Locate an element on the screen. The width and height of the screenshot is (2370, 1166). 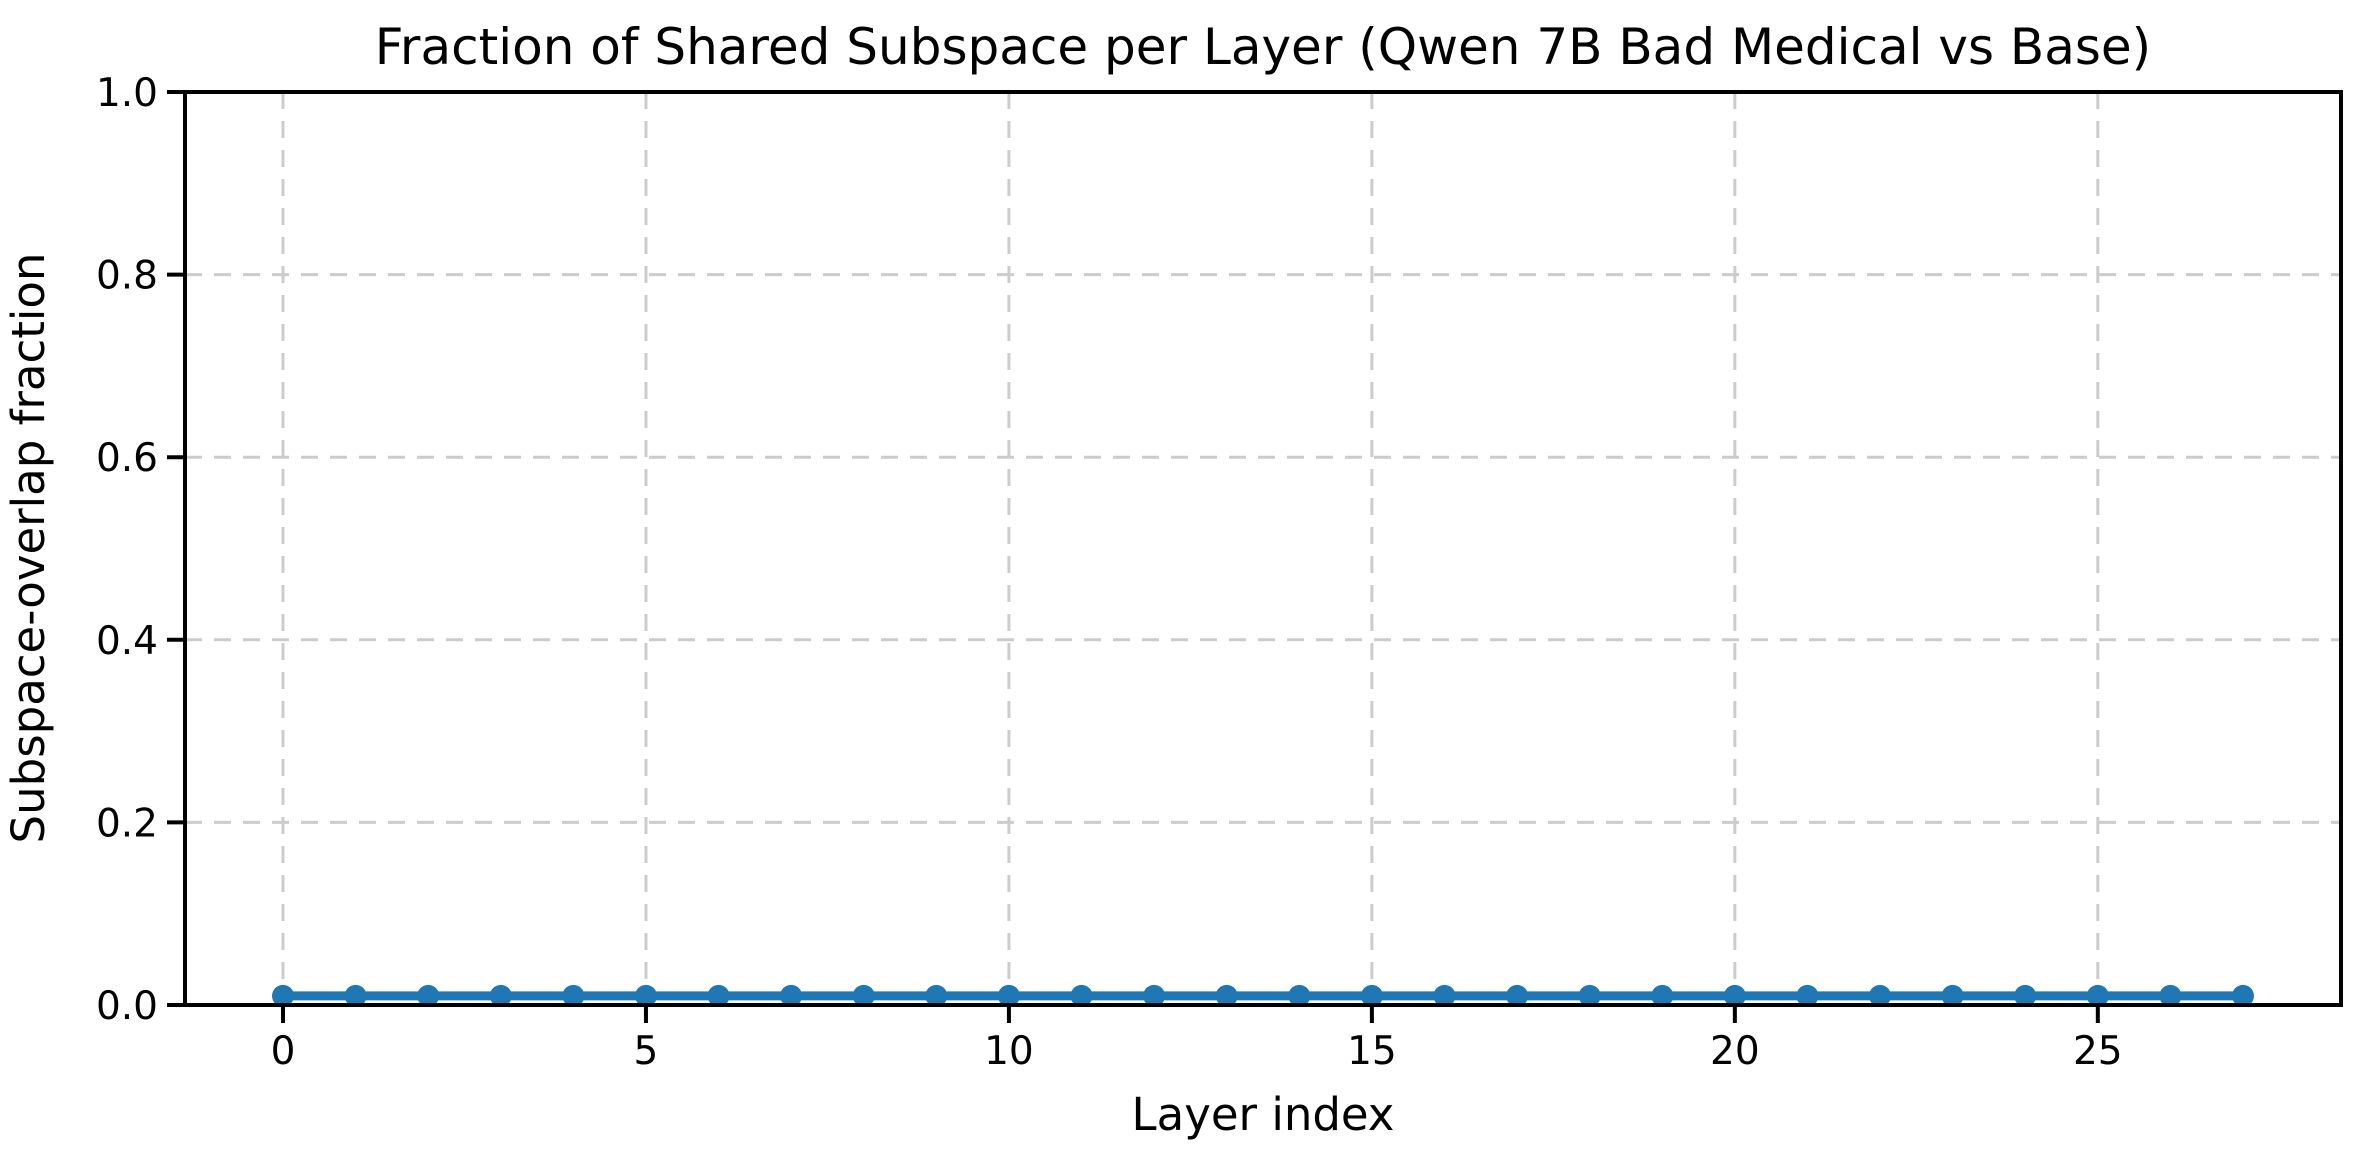
y-tick-label: 1.0 is located at coordinates (127, 93).